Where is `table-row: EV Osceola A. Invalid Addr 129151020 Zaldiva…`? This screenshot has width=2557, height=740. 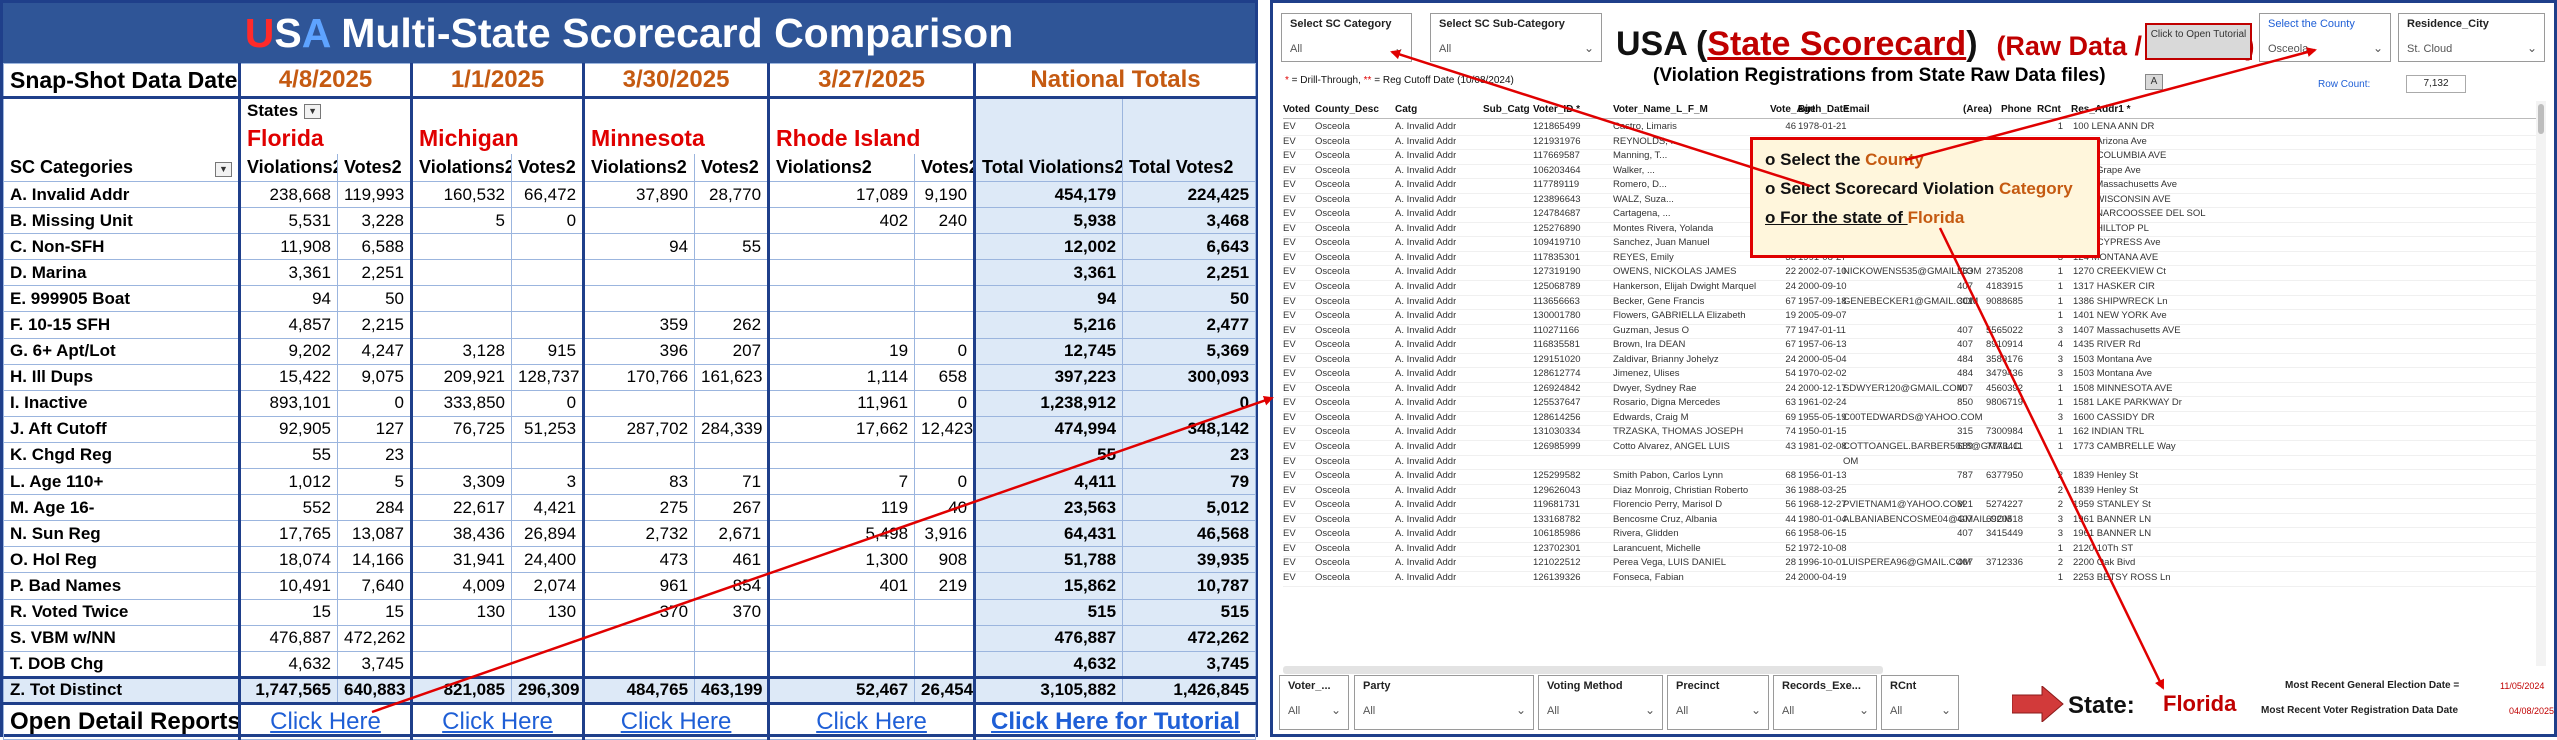
table-row: EV Osceola A. Invalid Addr 129151020 Zaldiva… is located at coordinates (1913, 361).